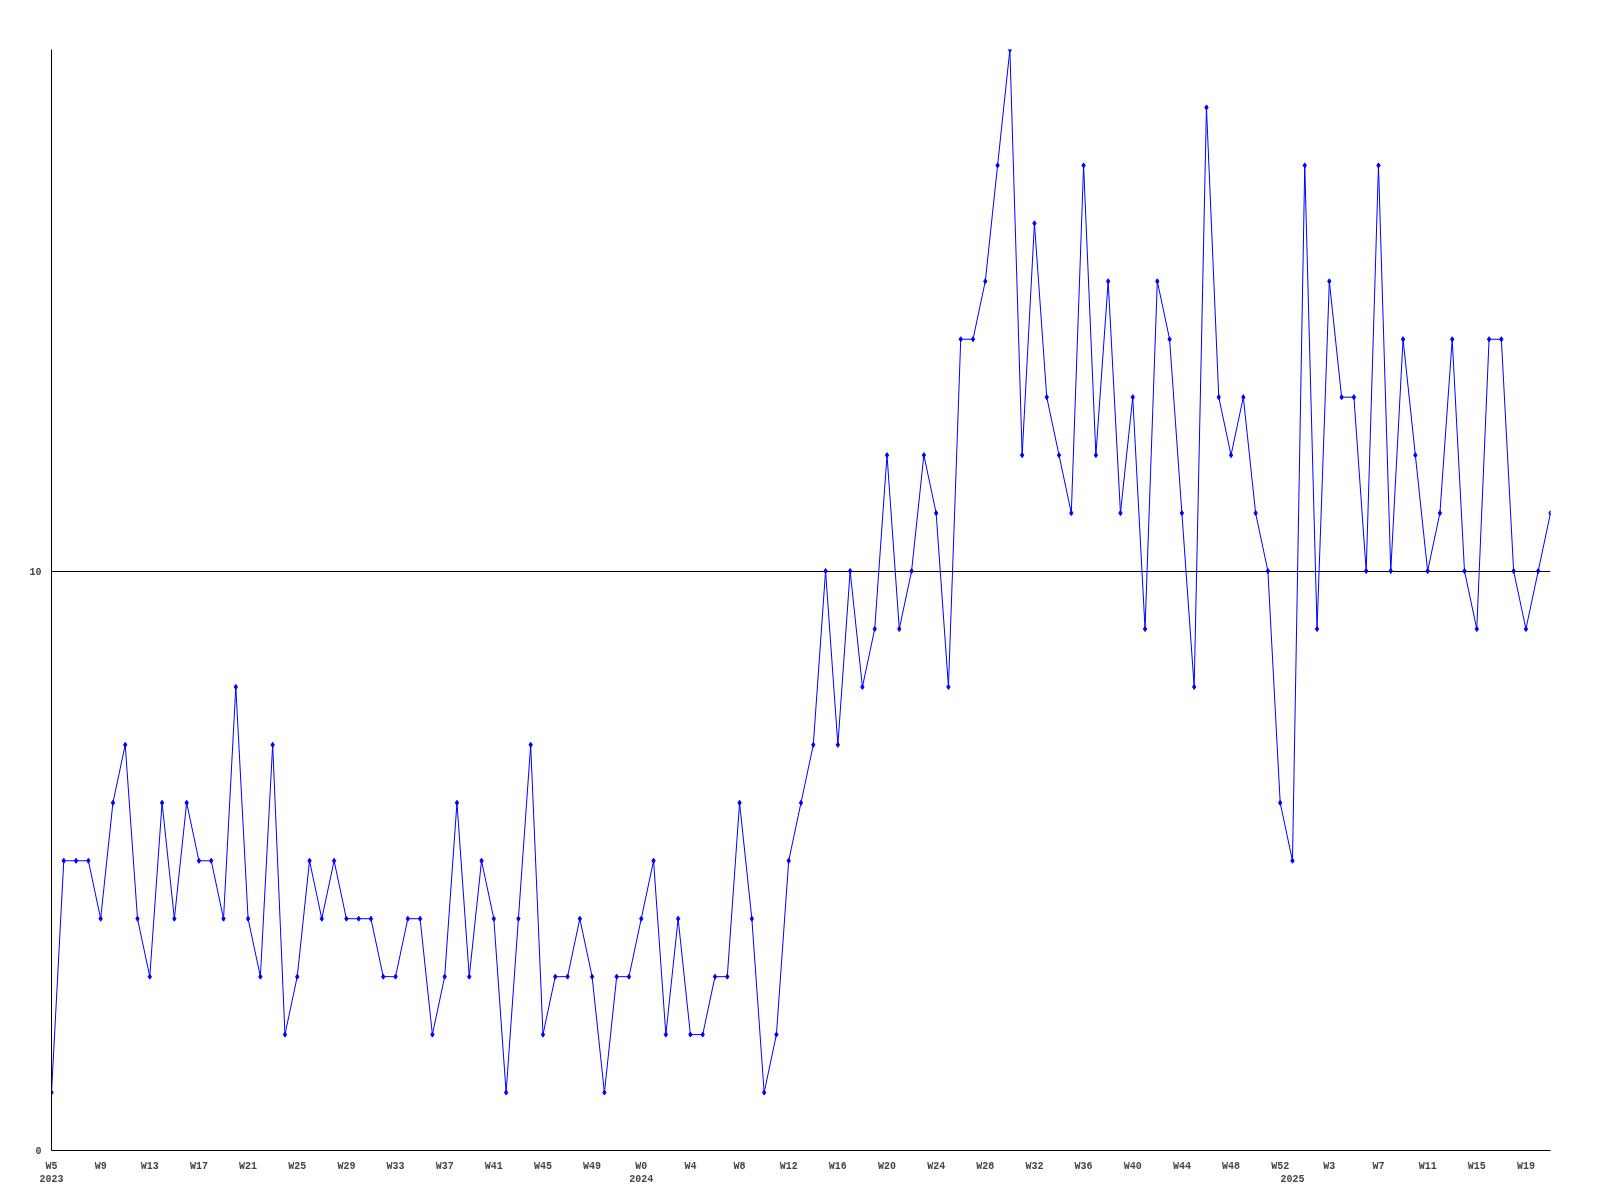 Image resolution: width=1600 pixels, height=1200 pixels. What do you see at coordinates (1083, 1166) in the screenshot?
I see `x-tick-label: W36` at bounding box center [1083, 1166].